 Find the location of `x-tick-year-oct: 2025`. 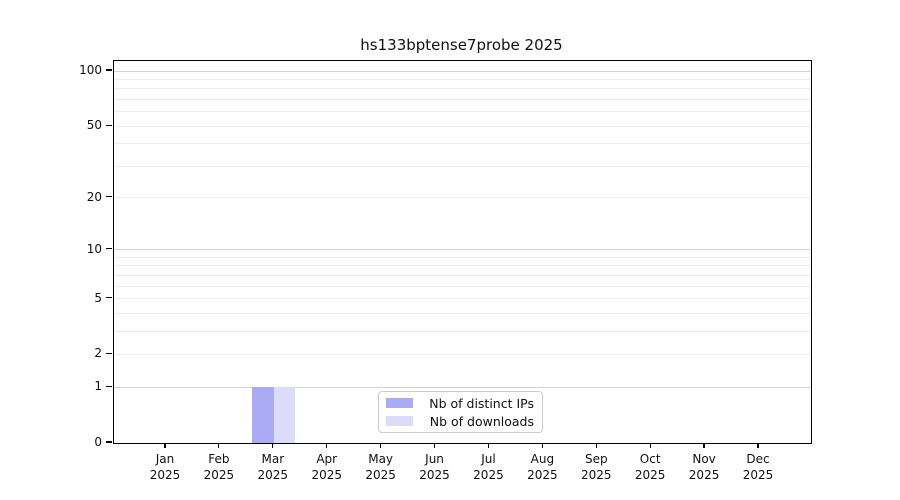

x-tick-year-oct: 2025 is located at coordinates (650, 475).